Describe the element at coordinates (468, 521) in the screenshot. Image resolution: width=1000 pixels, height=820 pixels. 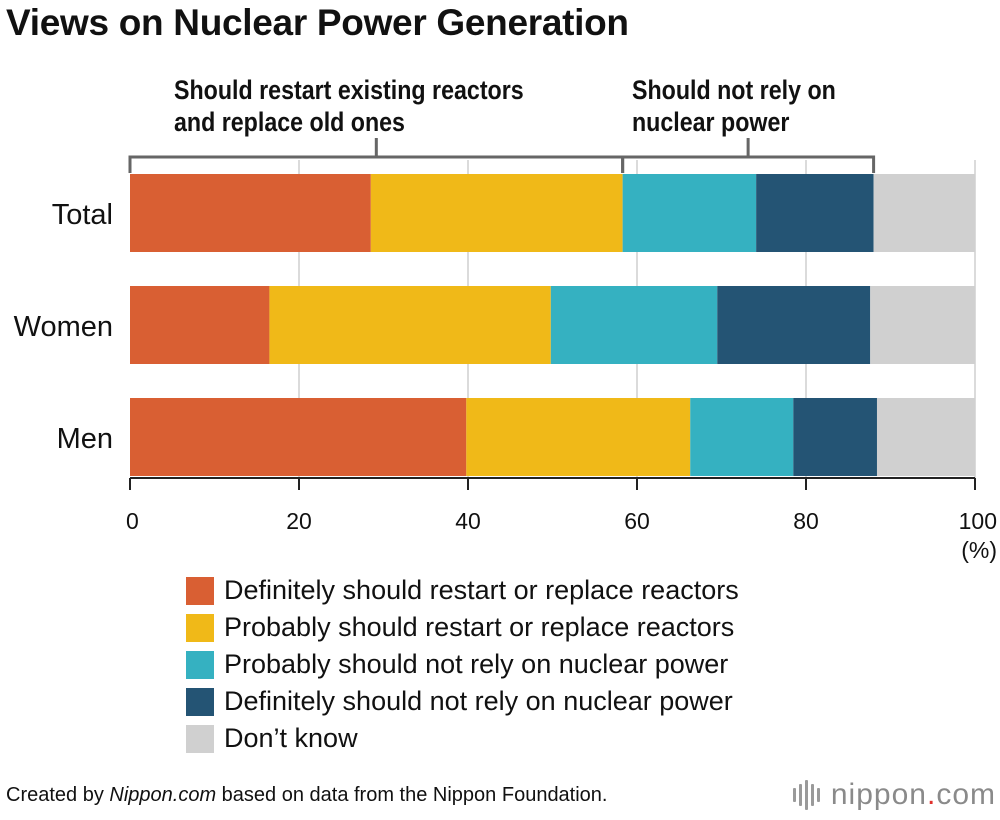
I see `x-tick-label: 40` at that location.